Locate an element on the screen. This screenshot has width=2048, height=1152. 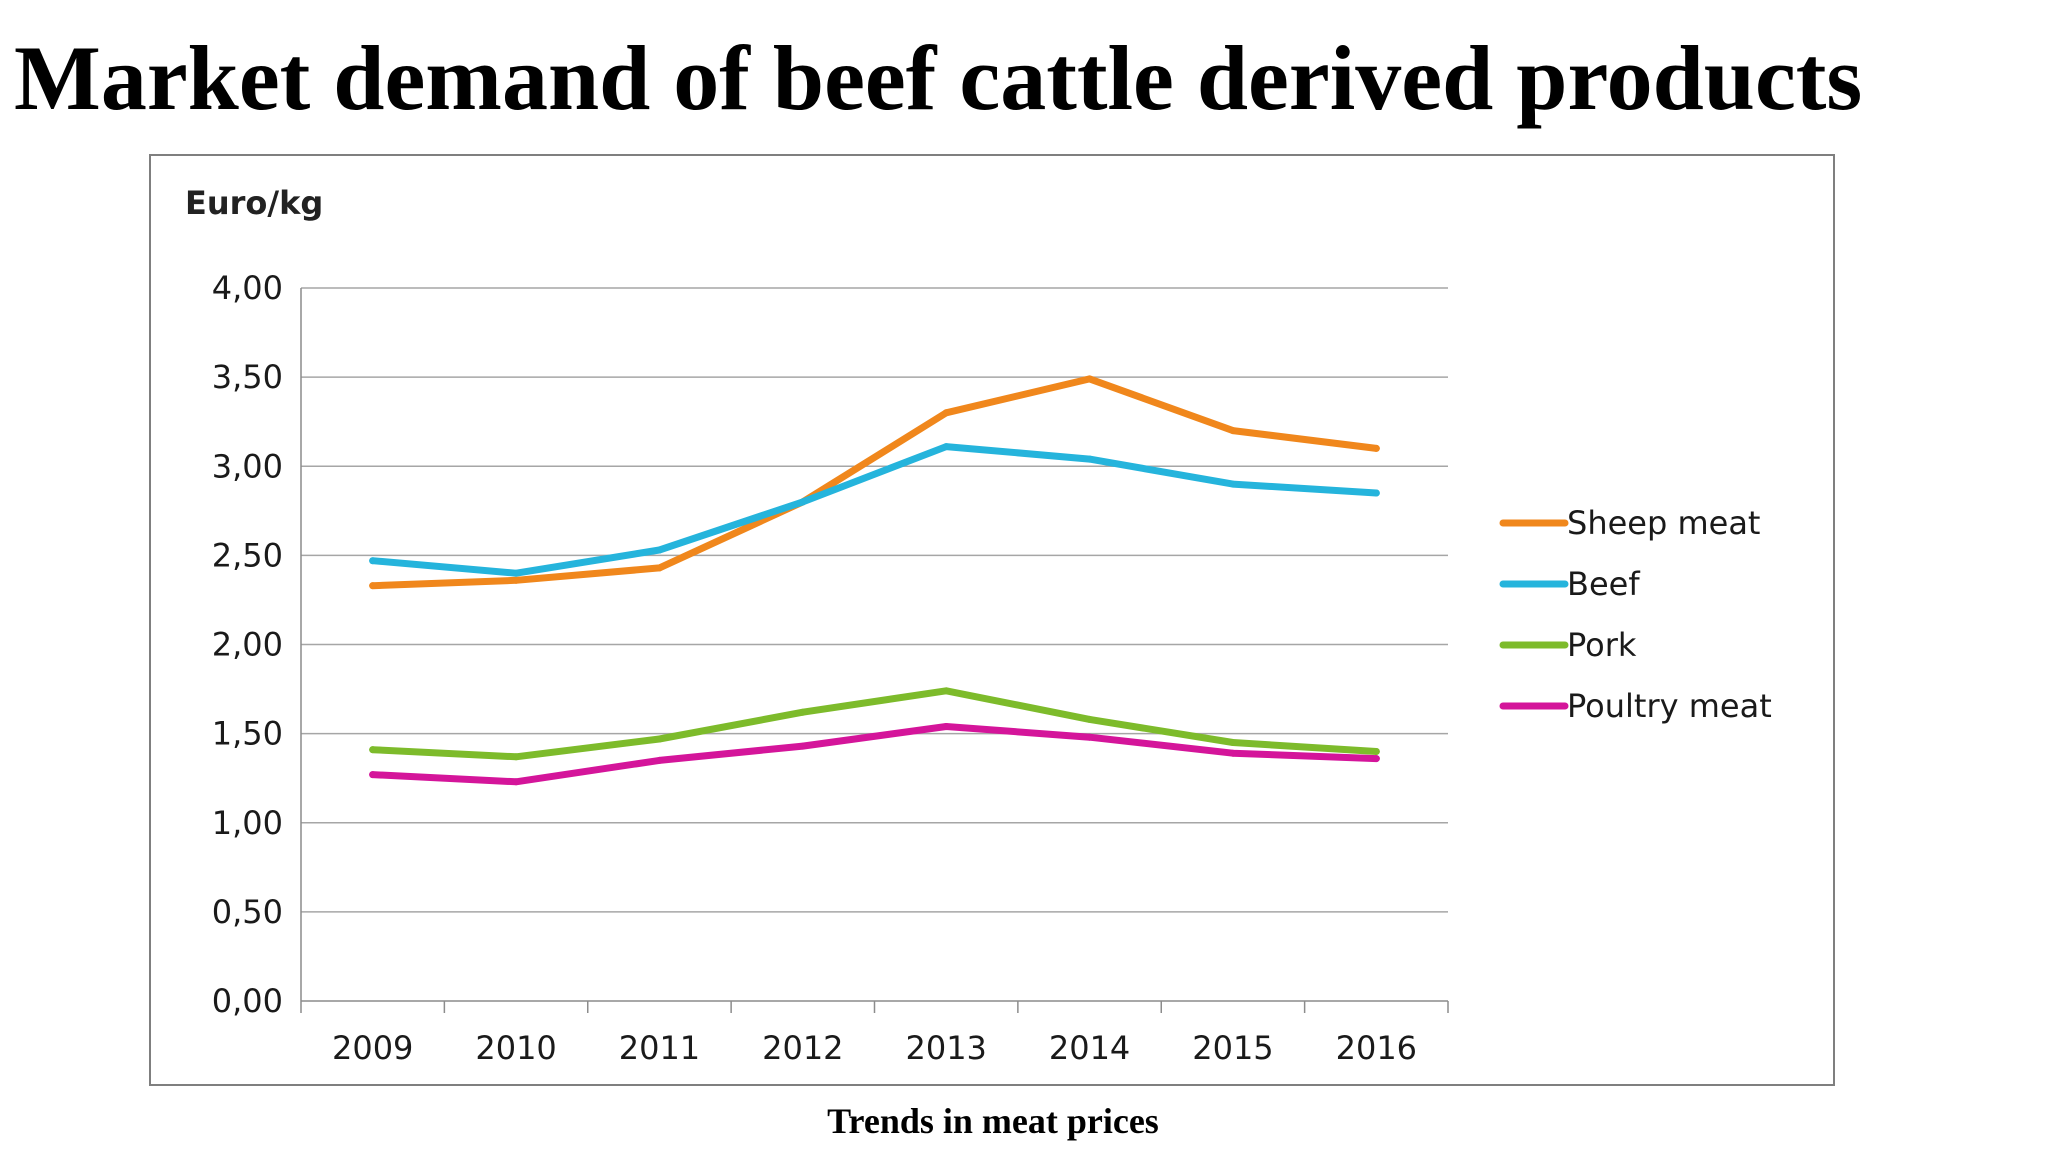
x-tick-label: 2014 is located at coordinates (1089, 1048).